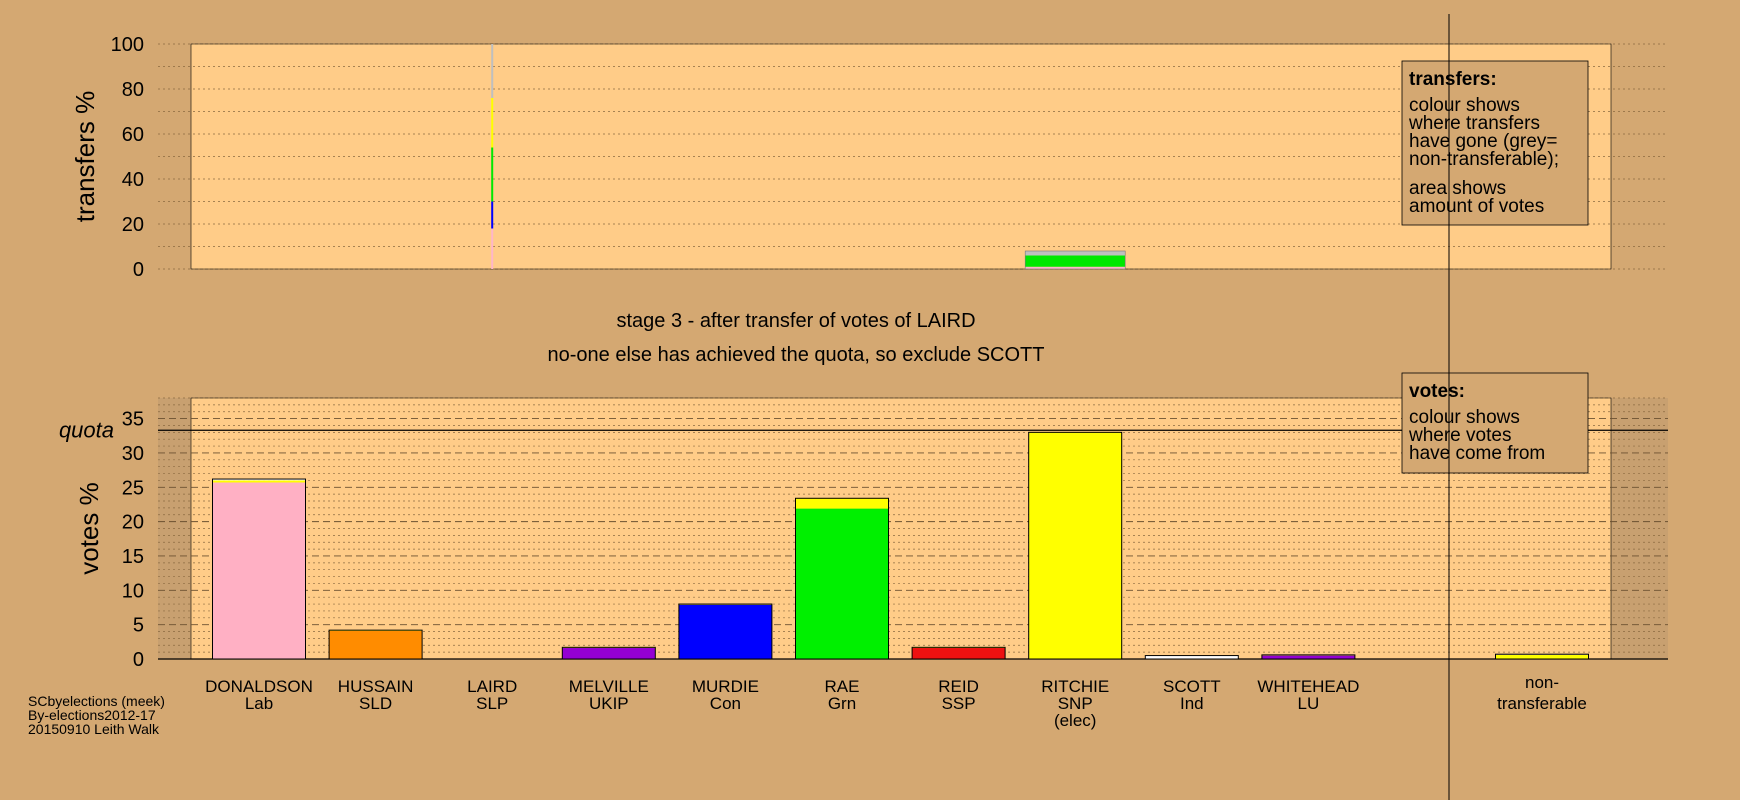 Image resolution: width=1740 pixels, height=800 pixels. What do you see at coordinates (1075, 720) in the screenshot?
I see `candidate-note-label: (elec)` at bounding box center [1075, 720].